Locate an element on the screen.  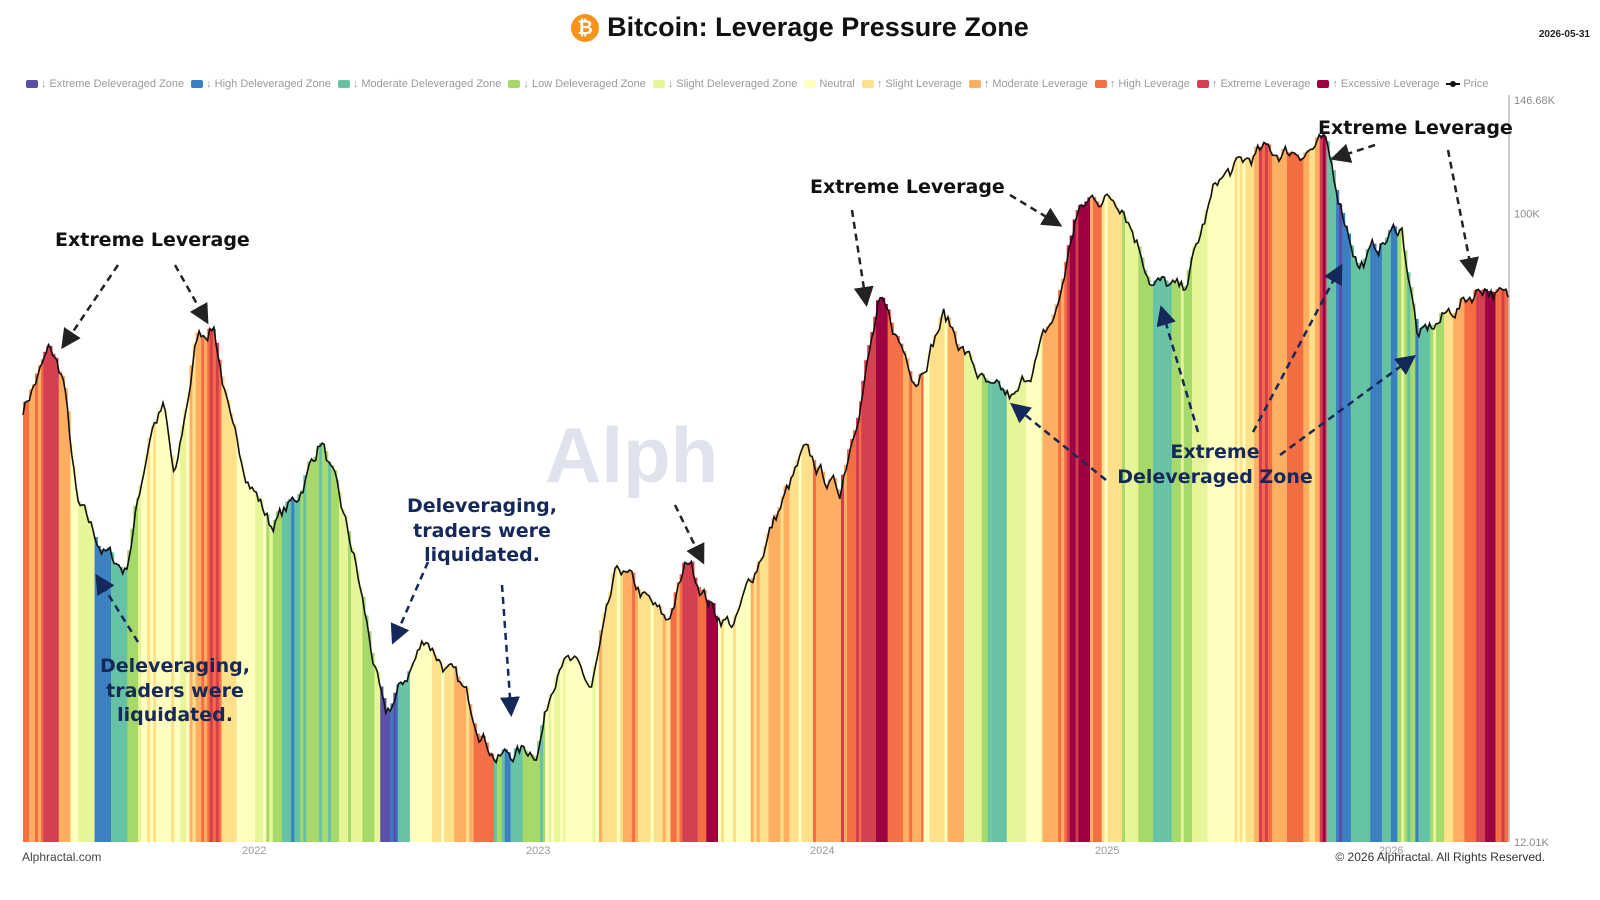
legend-item: ↑ Slight Leverage is located at coordinates (911, 84).